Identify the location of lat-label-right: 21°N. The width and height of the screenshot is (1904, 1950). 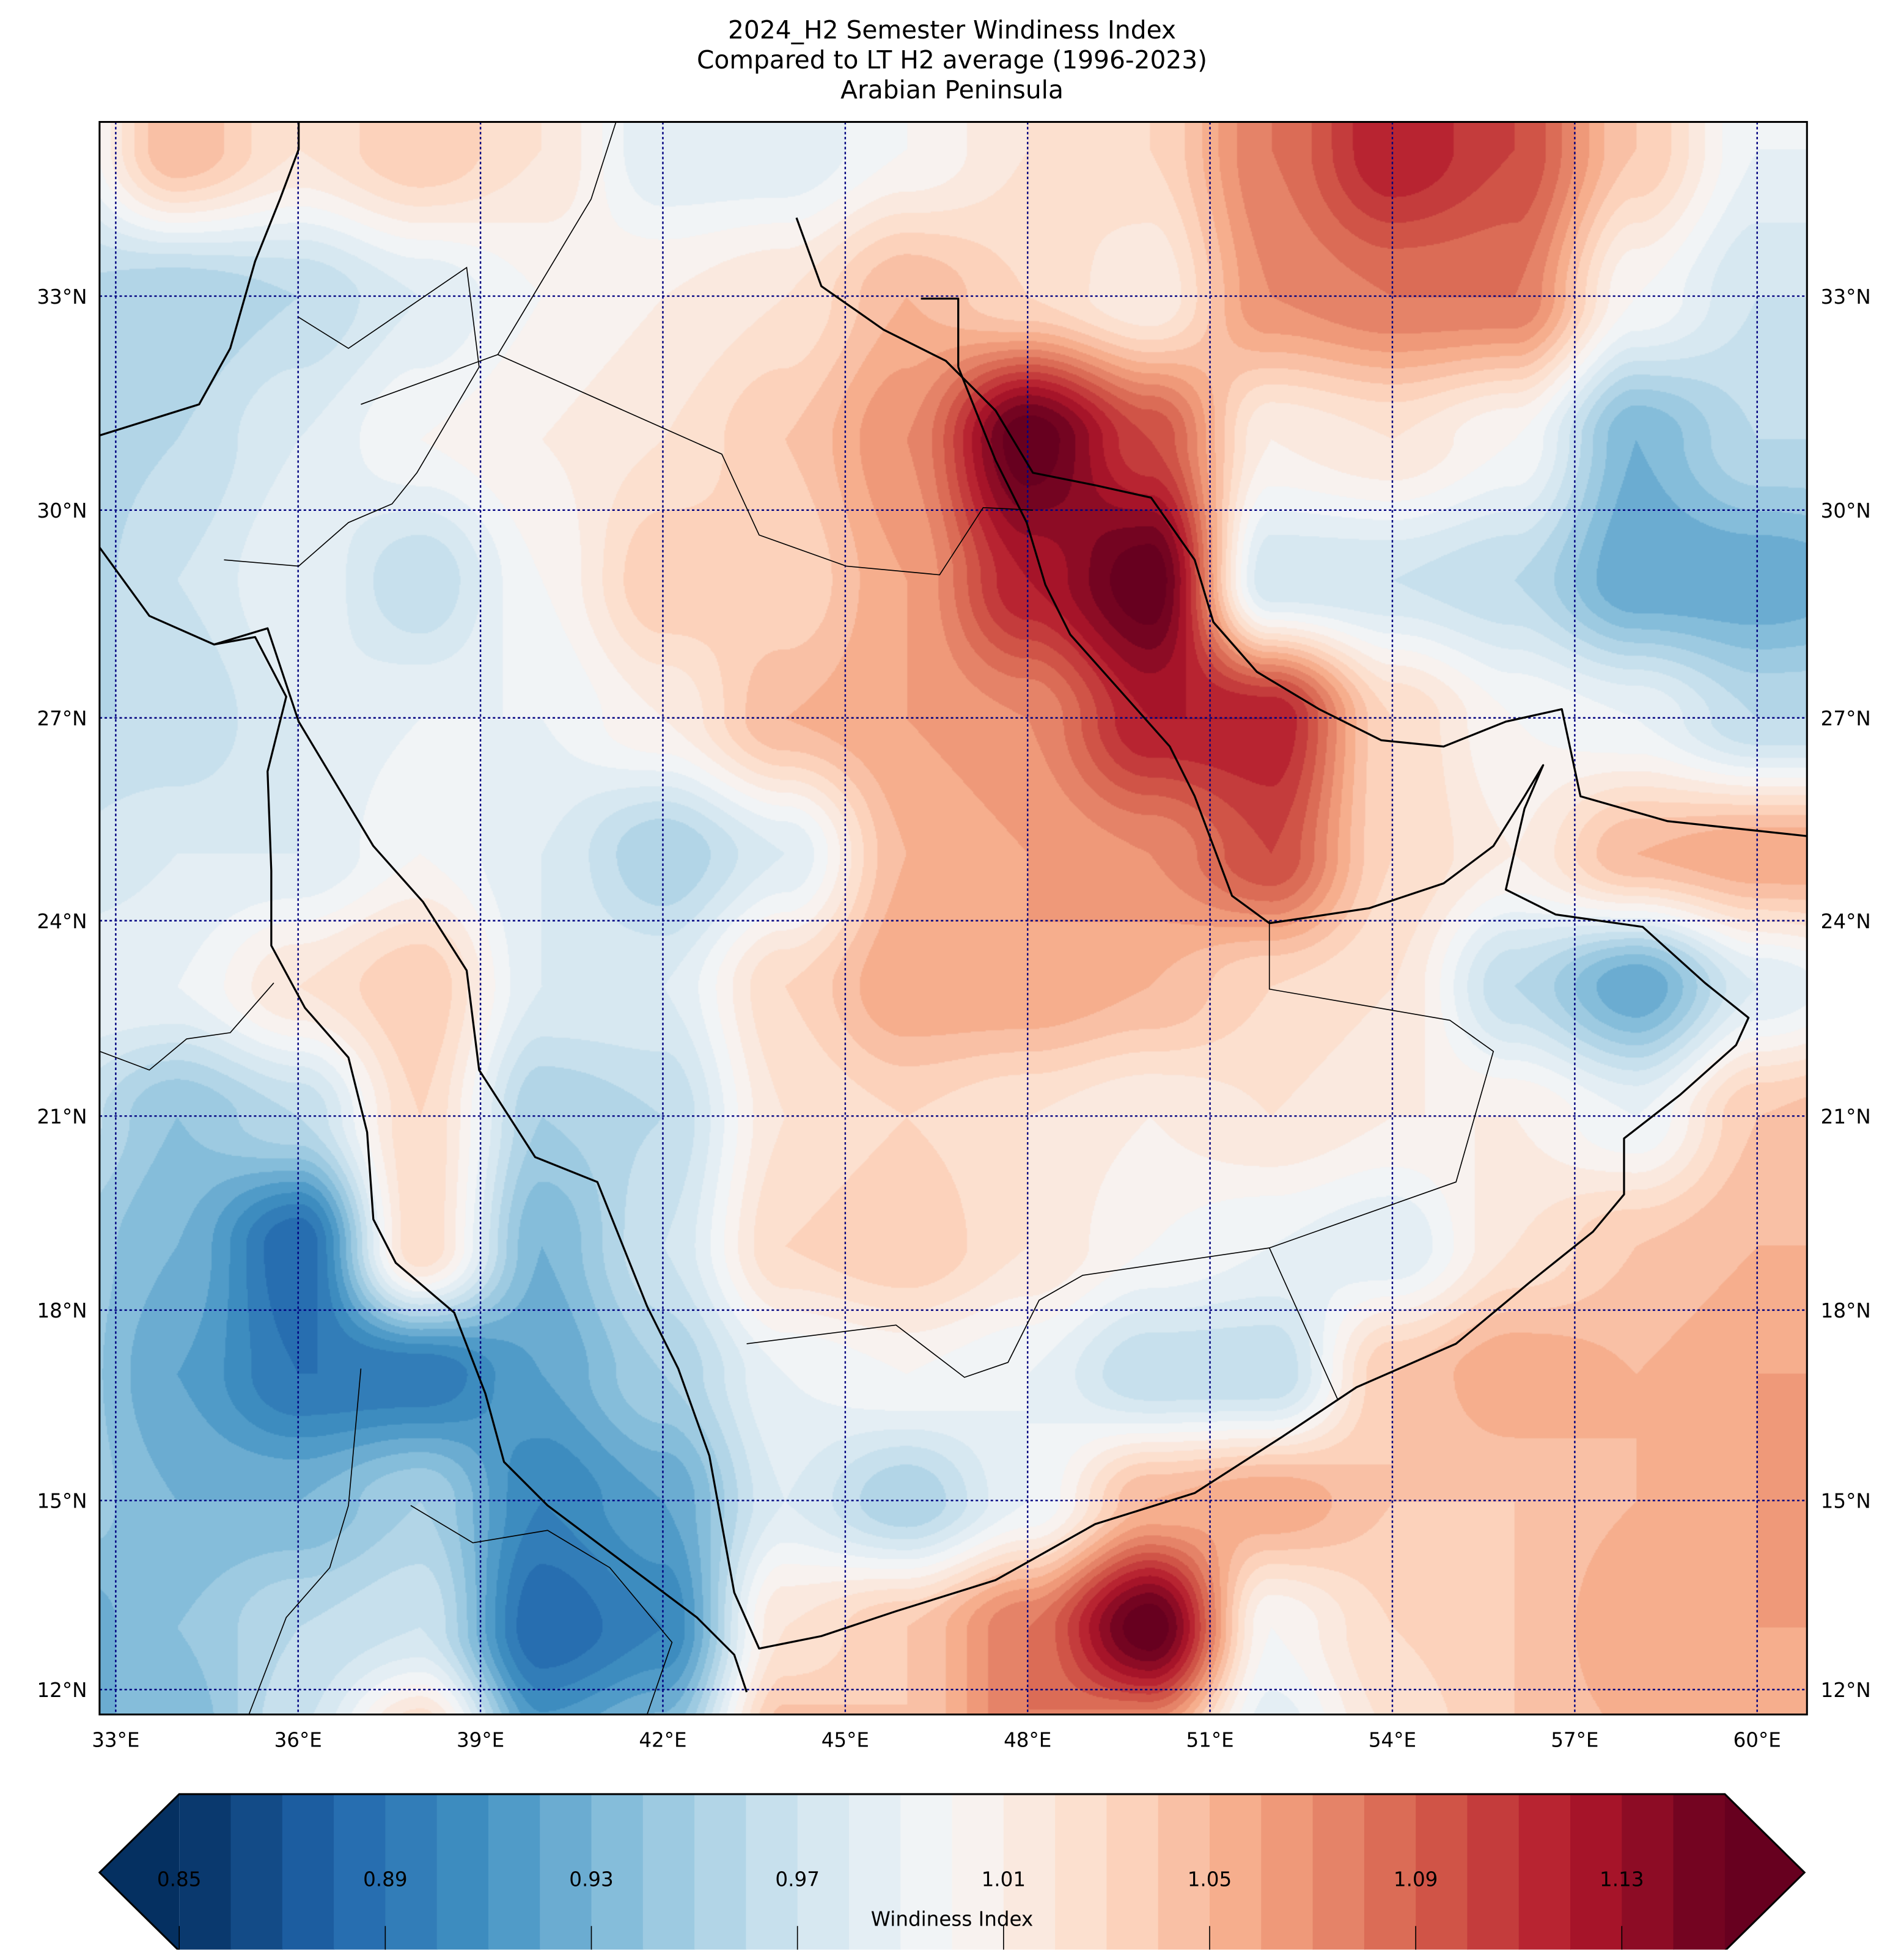
(1846, 1117).